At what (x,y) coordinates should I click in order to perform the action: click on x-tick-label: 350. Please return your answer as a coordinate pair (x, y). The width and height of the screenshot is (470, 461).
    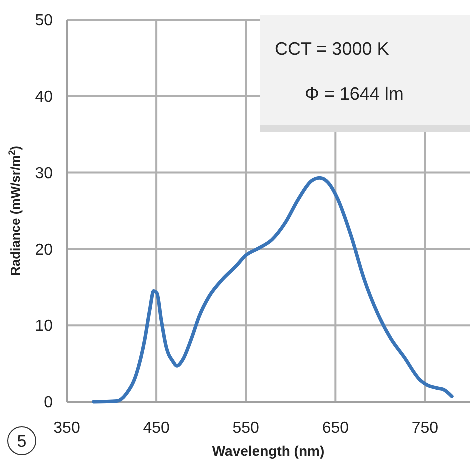
    Looking at the image, I should click on (67, 428).